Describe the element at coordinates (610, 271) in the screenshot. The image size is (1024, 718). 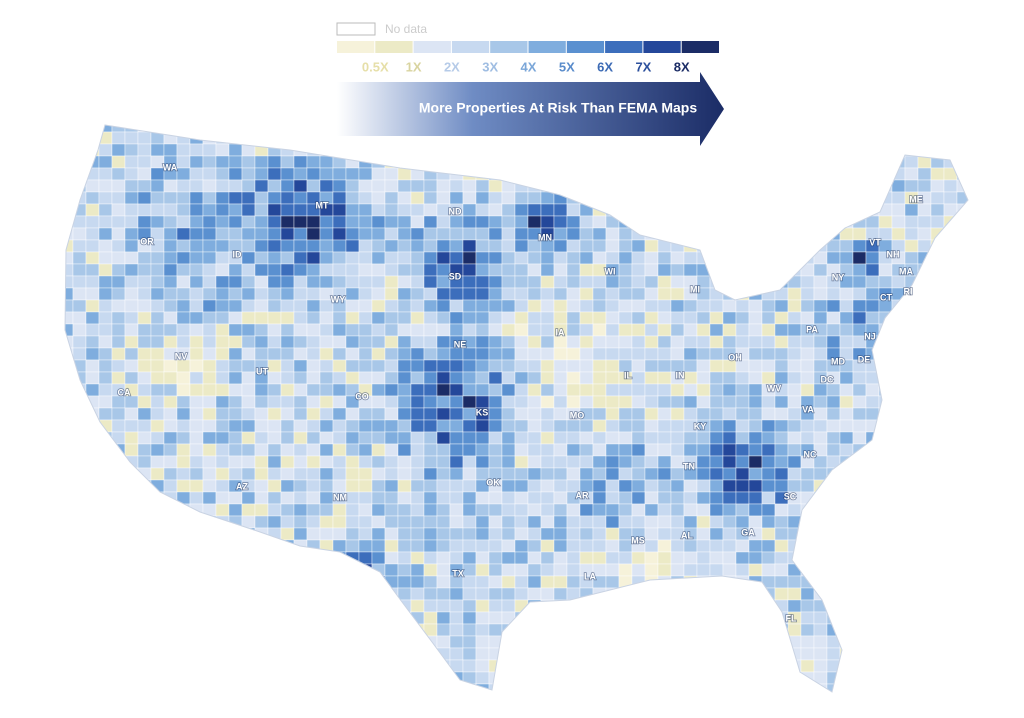
I see `state-label: WI` at that location.